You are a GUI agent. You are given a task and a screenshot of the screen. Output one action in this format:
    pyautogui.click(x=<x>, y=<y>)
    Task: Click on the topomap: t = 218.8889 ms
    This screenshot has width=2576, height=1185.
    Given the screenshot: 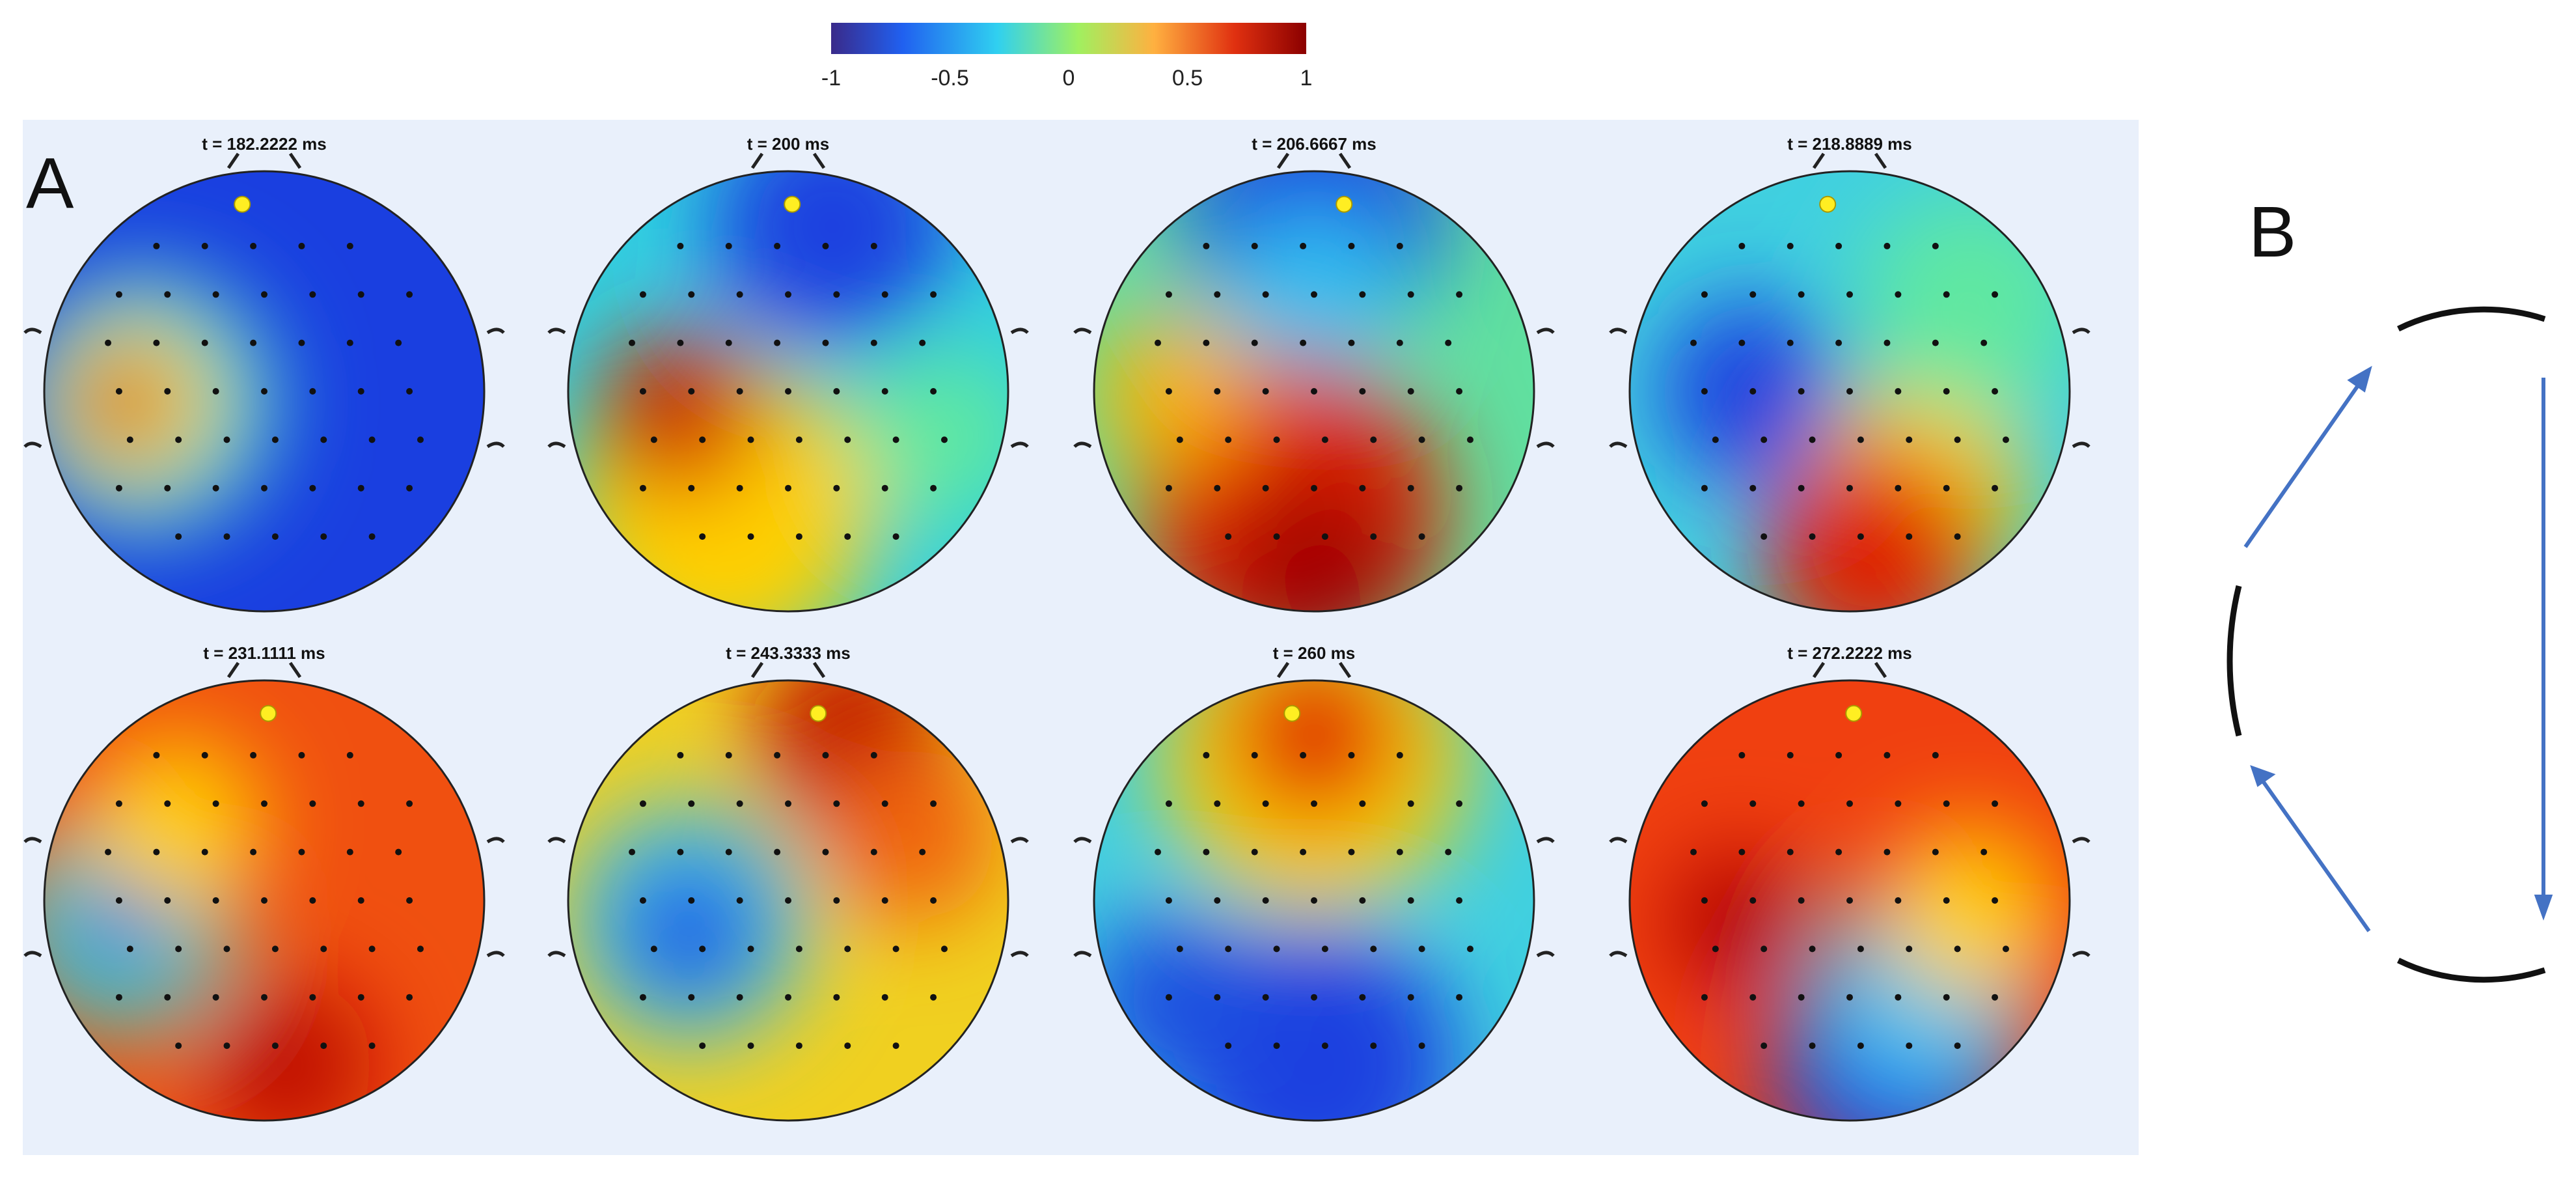 What is the action you would take?
    pyautogui.click(x=1850, y=373)
    